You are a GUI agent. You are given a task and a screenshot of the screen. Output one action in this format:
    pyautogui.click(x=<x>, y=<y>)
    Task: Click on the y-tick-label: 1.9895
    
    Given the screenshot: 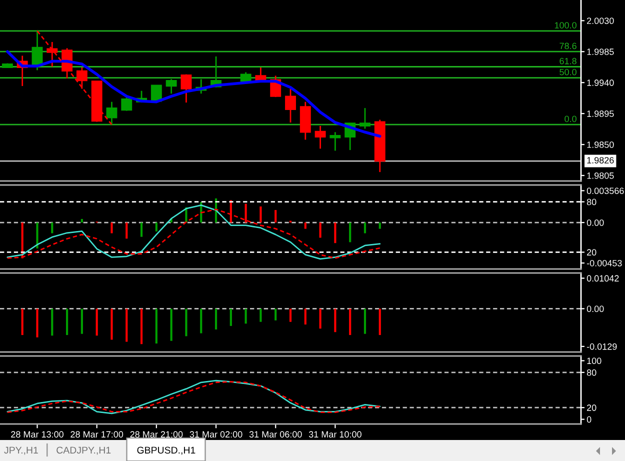 What is the action you would take?
    pyautogui.click(x=600, y=113)
    